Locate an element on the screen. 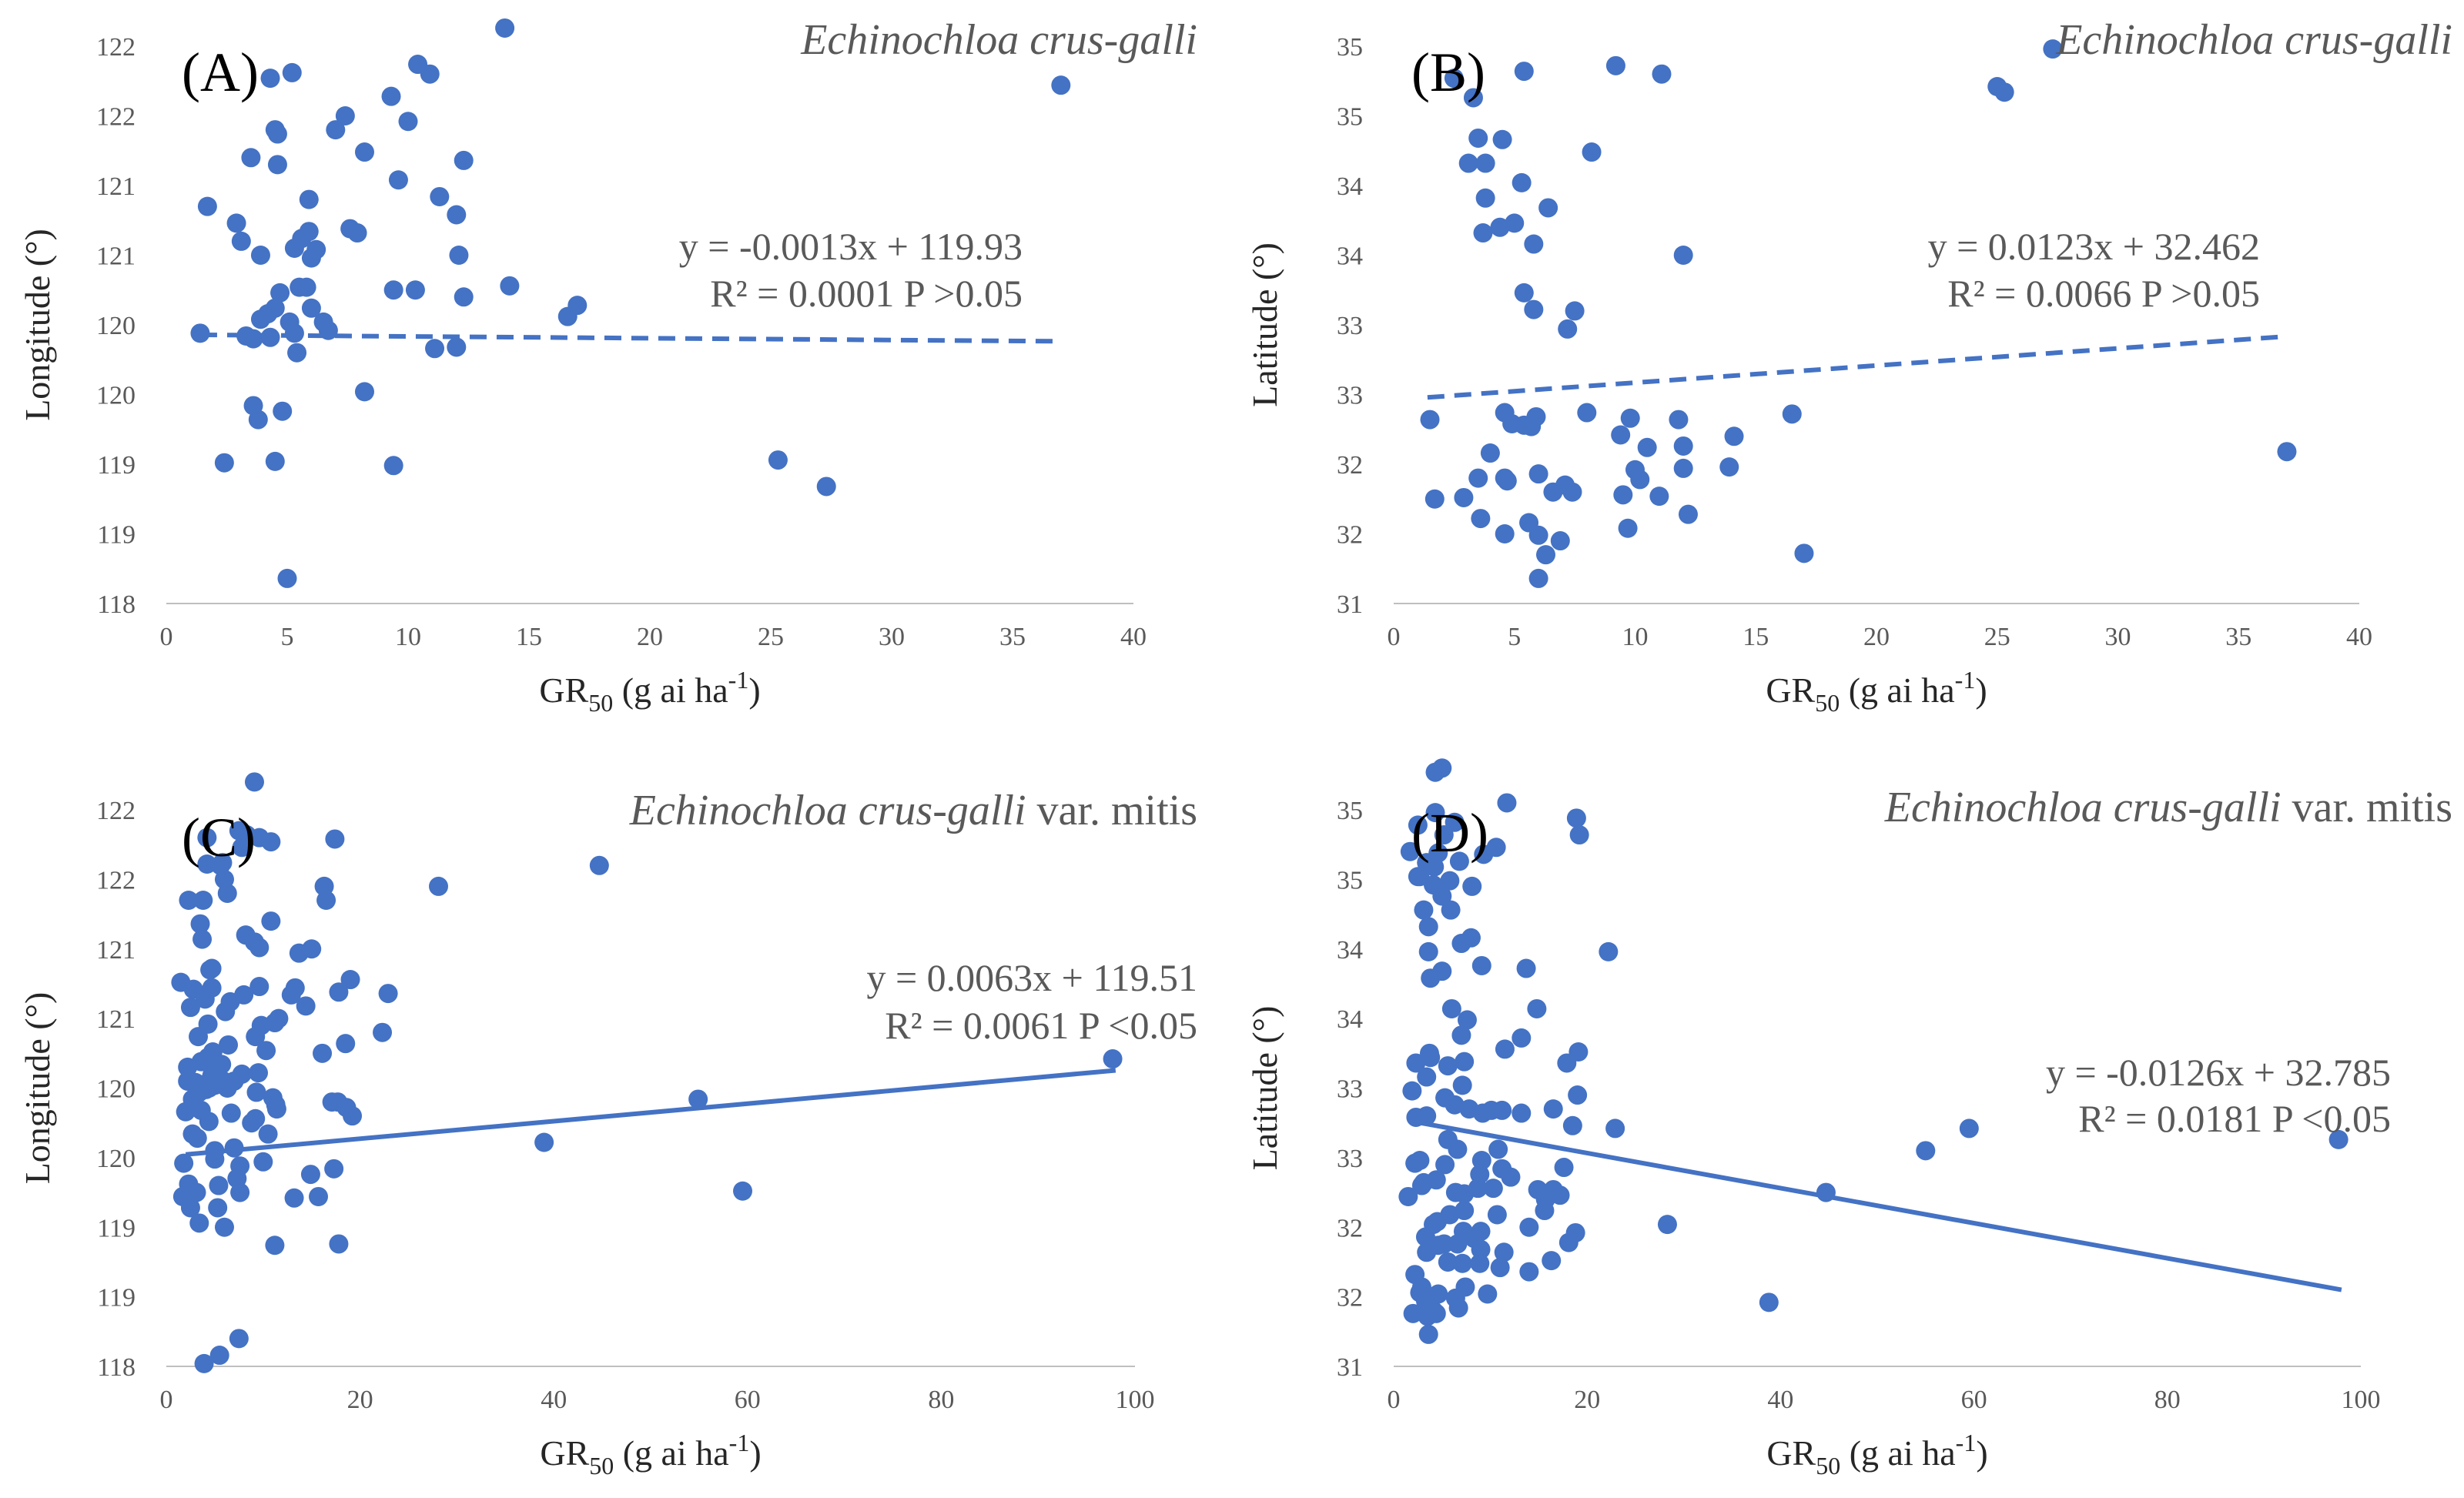  x-tick-label: 40 is located at coordinates (1133, 637).